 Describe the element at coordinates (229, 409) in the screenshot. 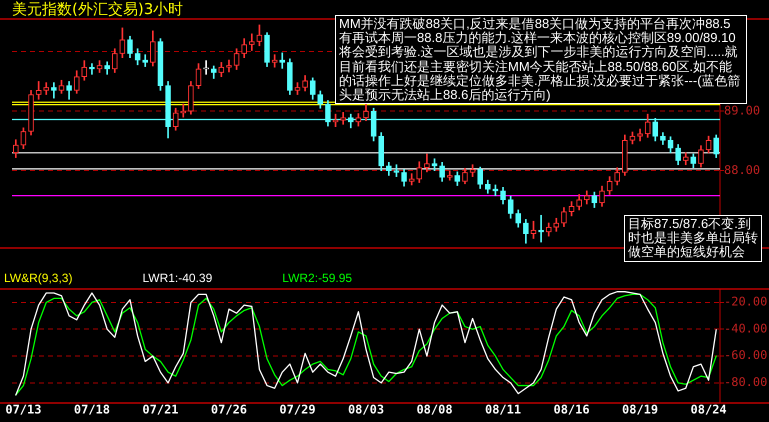

I see `x-tick-label: 07/26` at that location.